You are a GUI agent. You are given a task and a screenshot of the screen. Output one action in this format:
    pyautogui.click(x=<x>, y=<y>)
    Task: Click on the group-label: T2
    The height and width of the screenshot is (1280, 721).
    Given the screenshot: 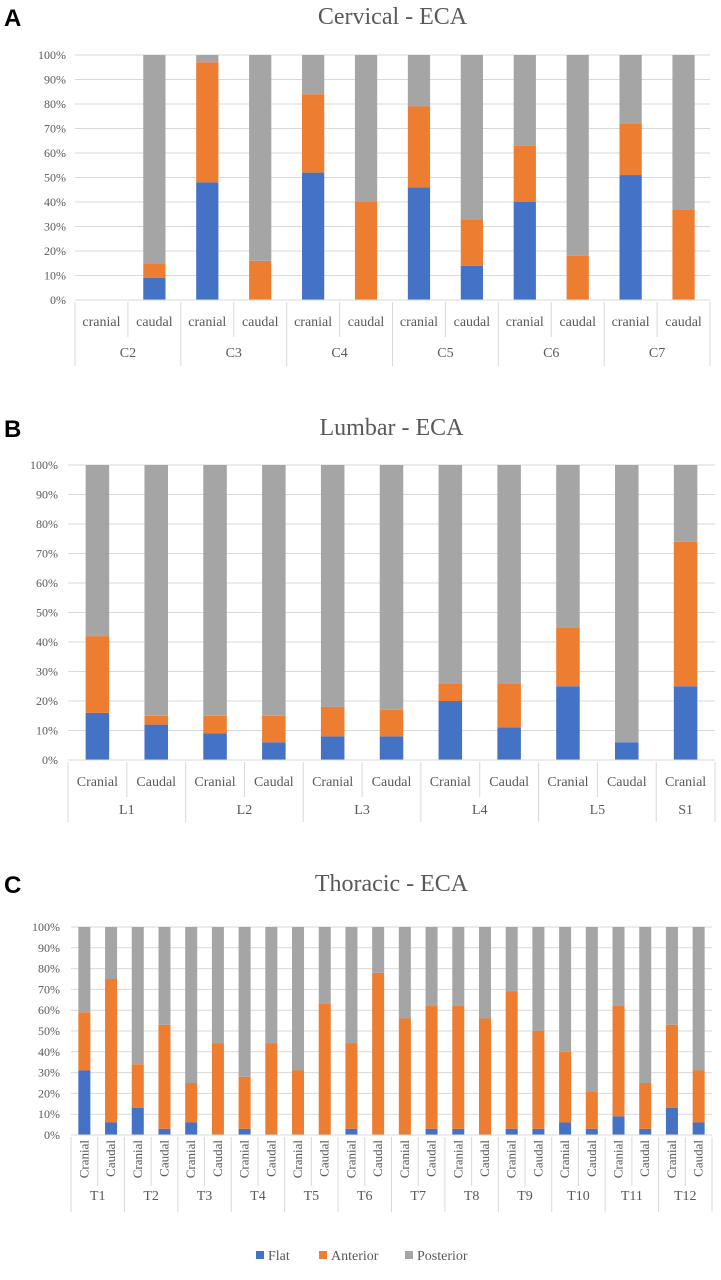 What is the action you would take?
    pyautogui.click(x=151, y=1196)
    